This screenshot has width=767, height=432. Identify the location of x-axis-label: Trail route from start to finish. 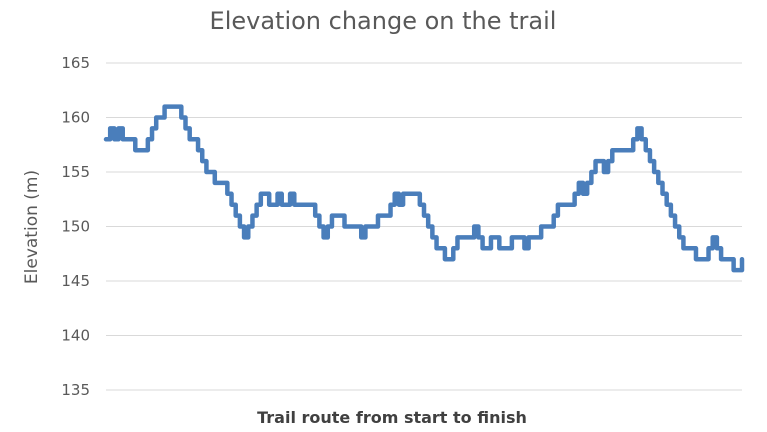
(392, 417).